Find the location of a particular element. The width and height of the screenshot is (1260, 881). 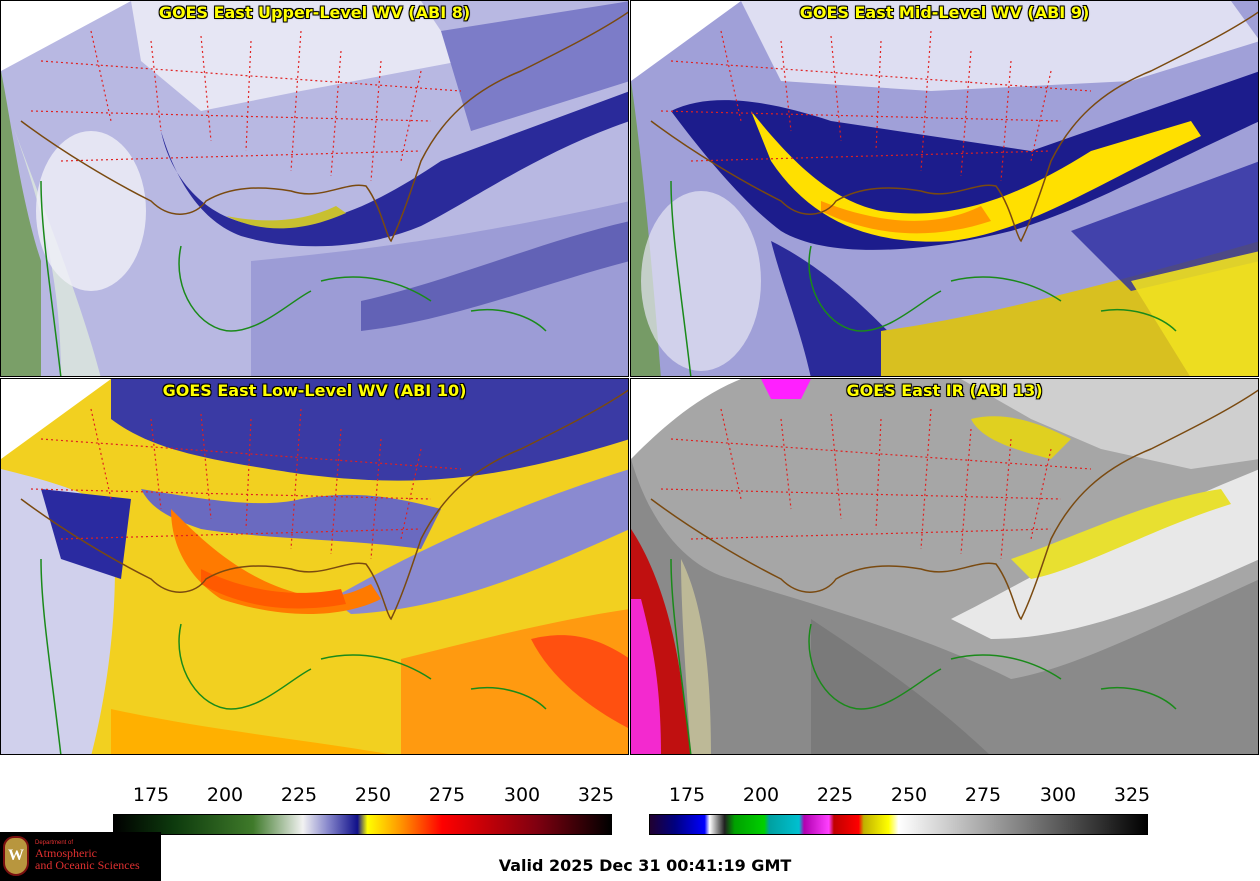

ir-tick-label: 200 is located at coordinates (761, 795).